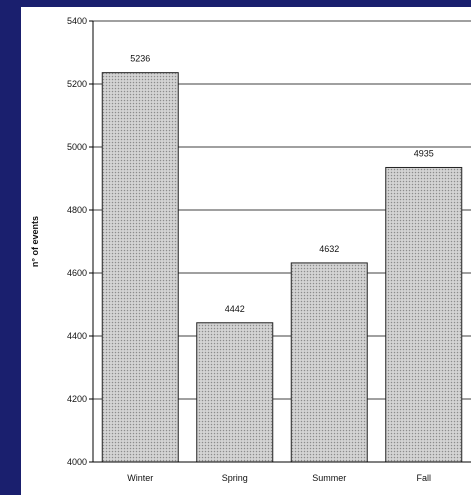 The width and height of the screenshot is (471, 495). I want to click on y-tick-label: 4800, so click(77, 210).